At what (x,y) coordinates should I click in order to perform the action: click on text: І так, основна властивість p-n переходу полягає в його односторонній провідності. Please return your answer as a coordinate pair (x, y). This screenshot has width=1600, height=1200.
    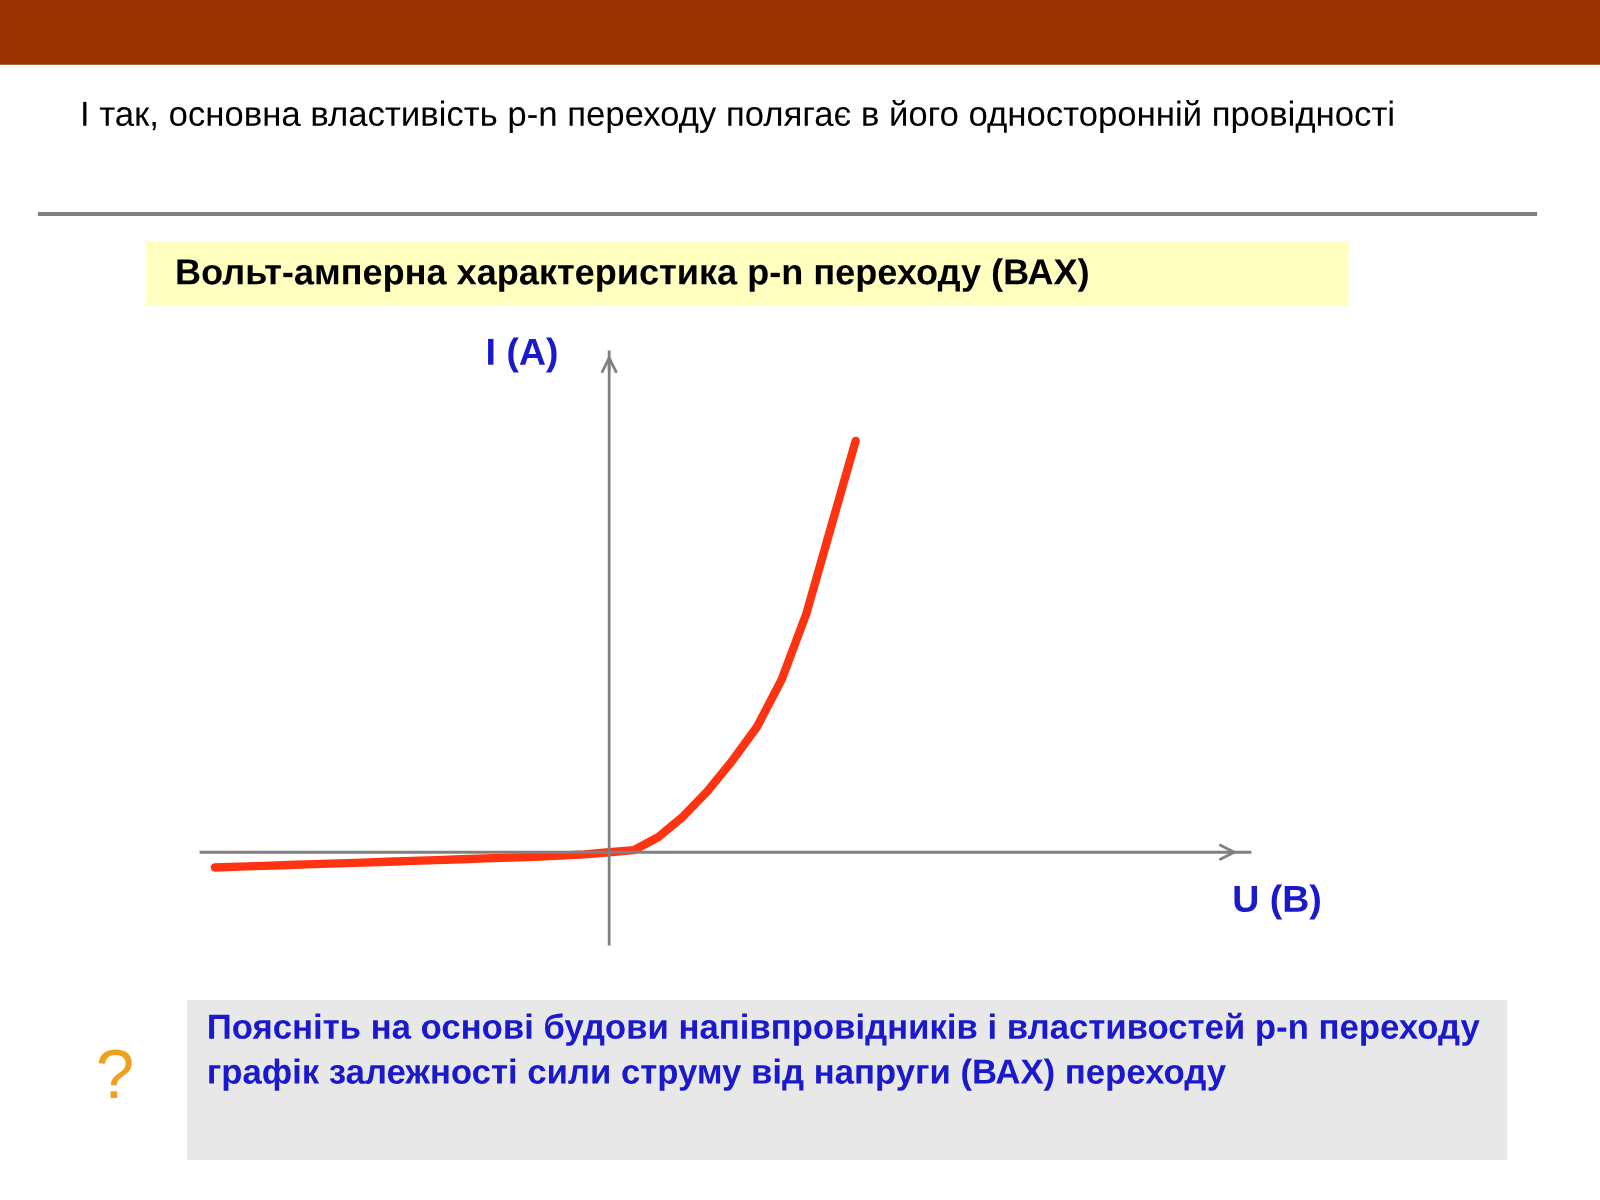
    Looking at the image, I should click on (738, 116).